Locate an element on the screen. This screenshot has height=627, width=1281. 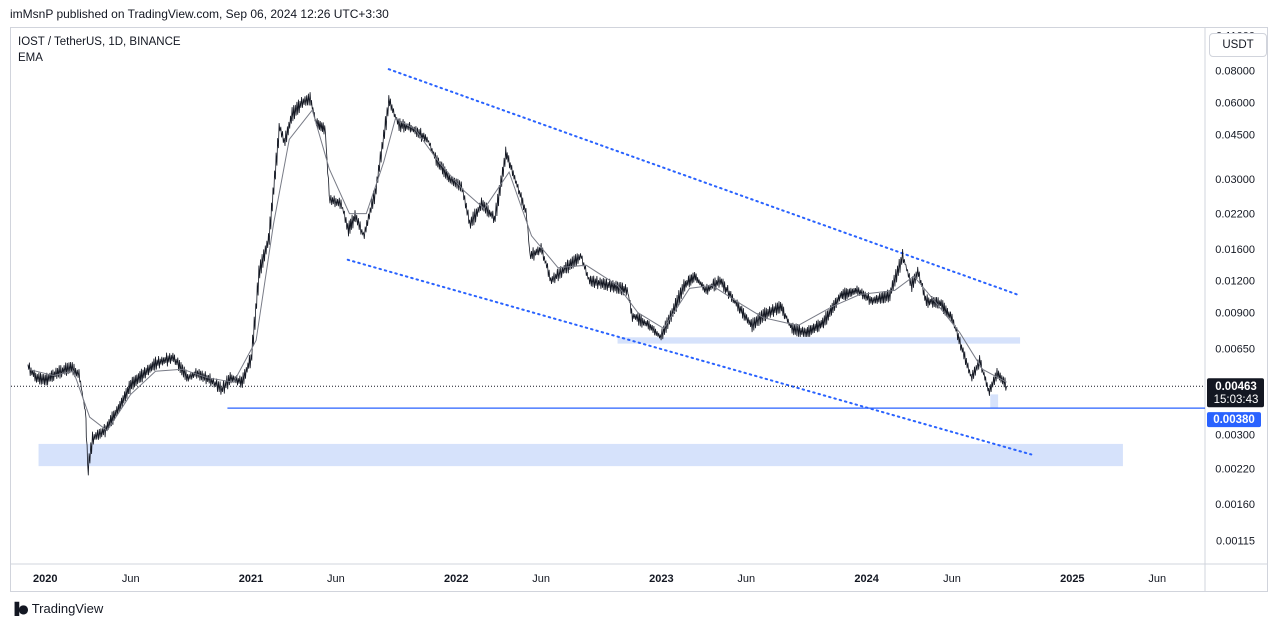
x-tick-label: 2020 is located at coordinates (45, 579).